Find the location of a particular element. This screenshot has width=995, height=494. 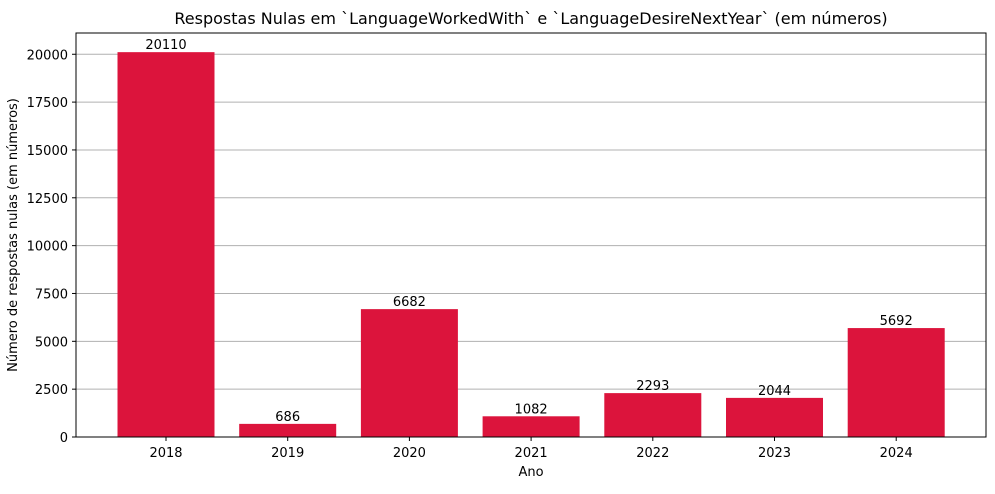

y-tick-label: 7500 is located at coordinates (51, 294).